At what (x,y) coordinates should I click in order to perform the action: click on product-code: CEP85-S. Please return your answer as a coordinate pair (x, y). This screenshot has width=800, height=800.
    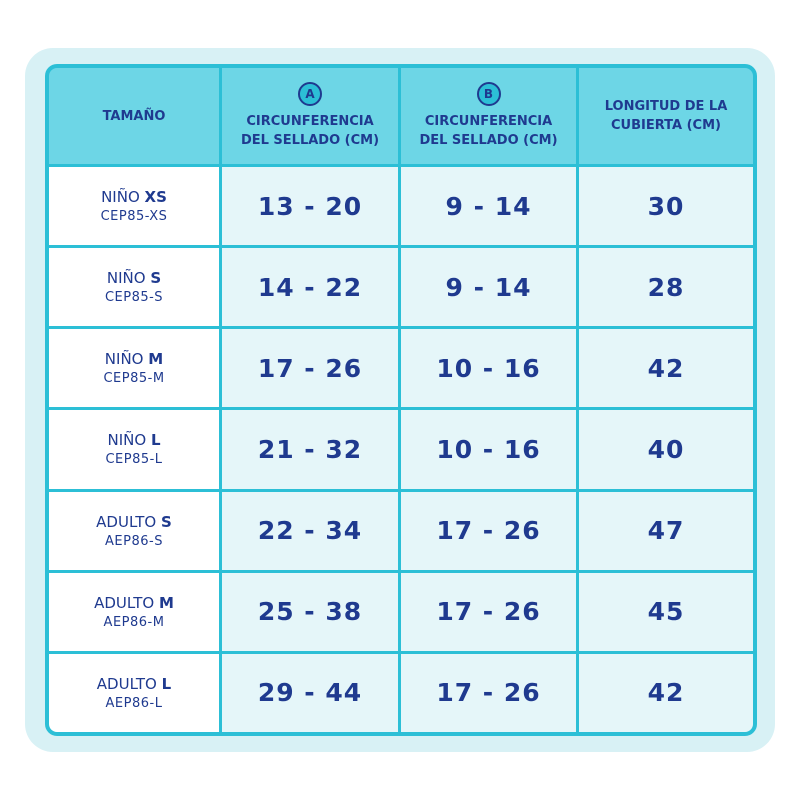
    Looking at the image, I should click on (134, 298).